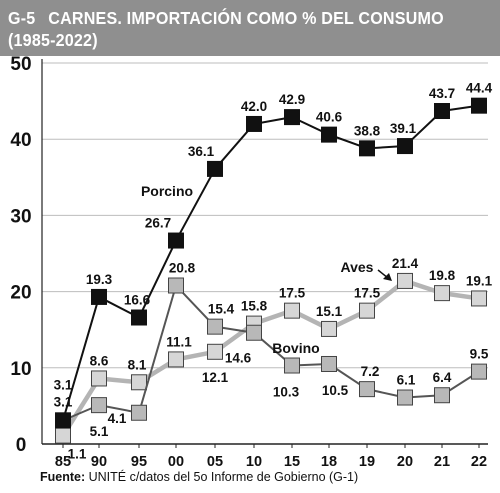 Image resolution: width=500 pixels, height=493 pixels. Describe the element at coordinates (406, 380) in the screenshot. I see `data-label: 6.1` at that location.